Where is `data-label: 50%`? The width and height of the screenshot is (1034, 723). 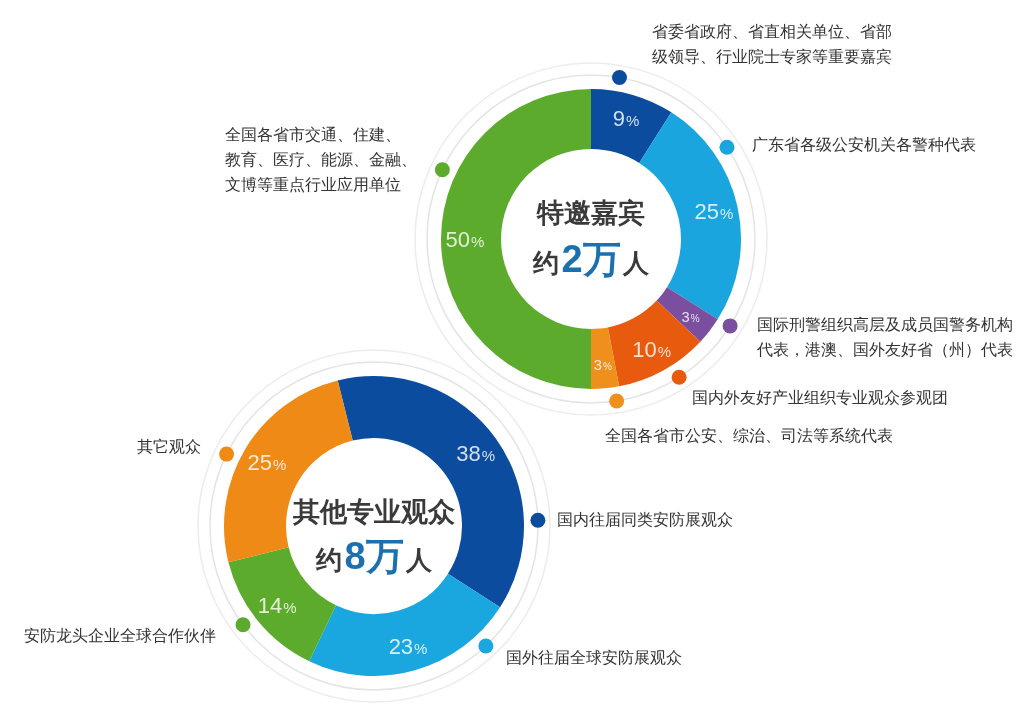 data-label: 50% is located at coordinates (465, 239).